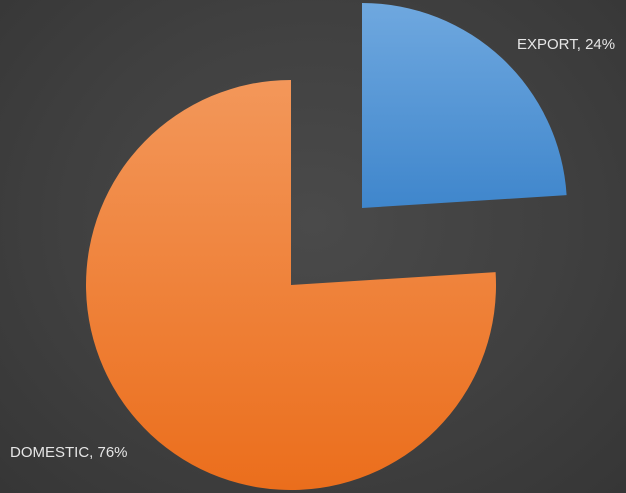 The height and width of the screenshot is (493, 626). What do you see at coordinates (566, 44) in the screenshot?
I see `slice-label-export: EXPORT, 24%` at bounding box center [566, 44].